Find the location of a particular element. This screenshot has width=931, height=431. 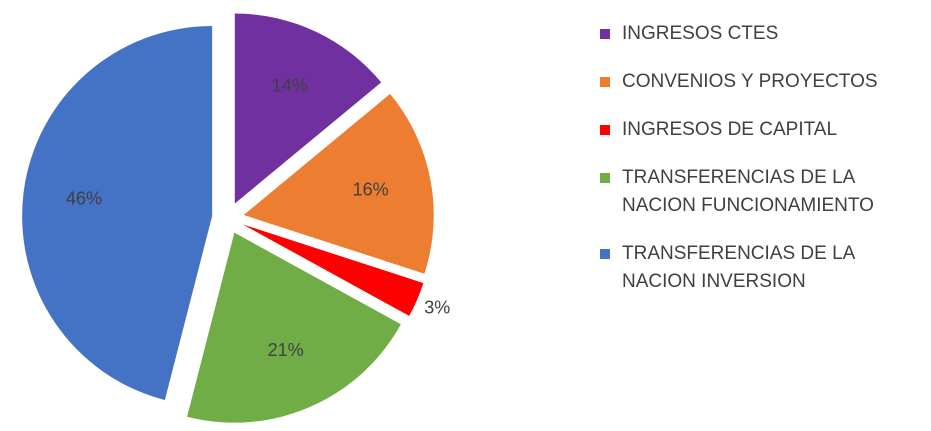

legend-label: TRANSFERENCIAS DE LA NACION INVERSION is located at coordinates (738, 267).